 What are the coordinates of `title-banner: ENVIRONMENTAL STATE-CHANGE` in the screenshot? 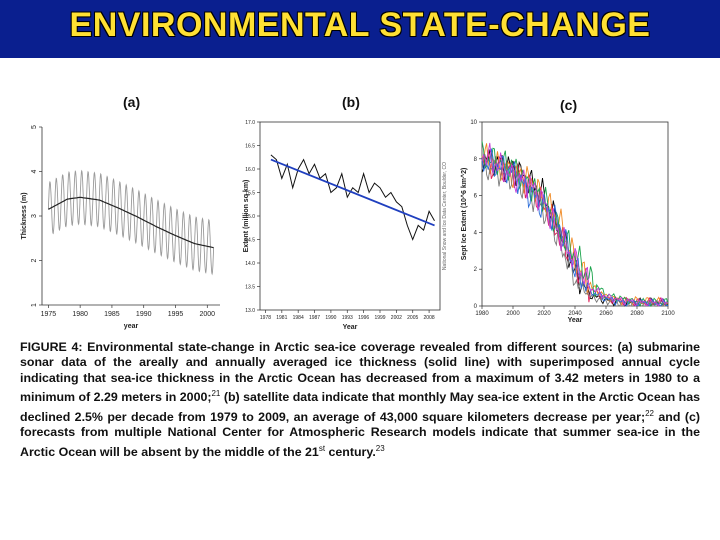 It's located at (360, 29).